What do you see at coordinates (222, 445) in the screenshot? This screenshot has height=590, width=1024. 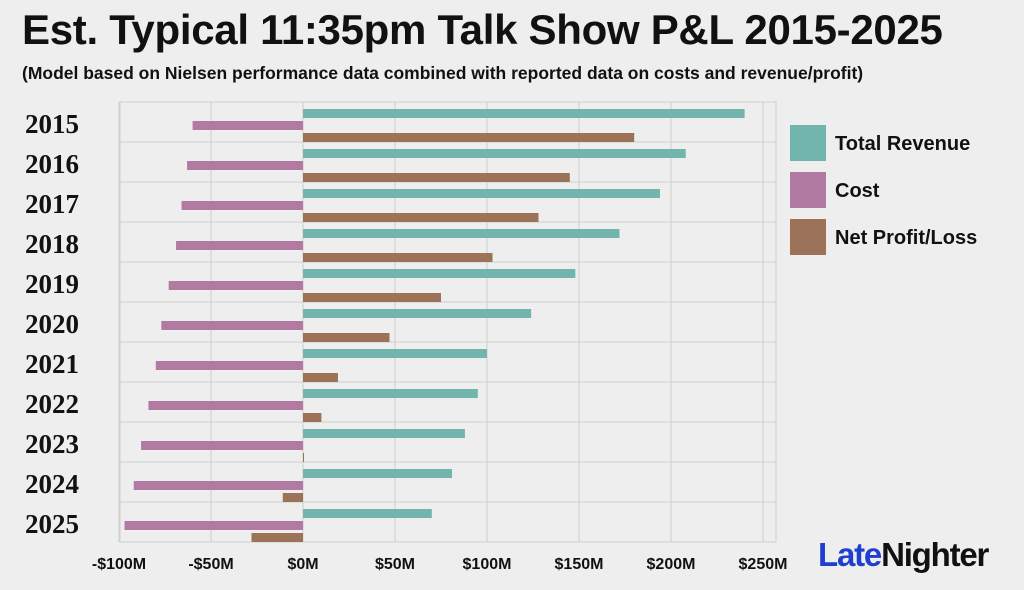 I see `bar-cost-2023` at bounding box center [222, 445].